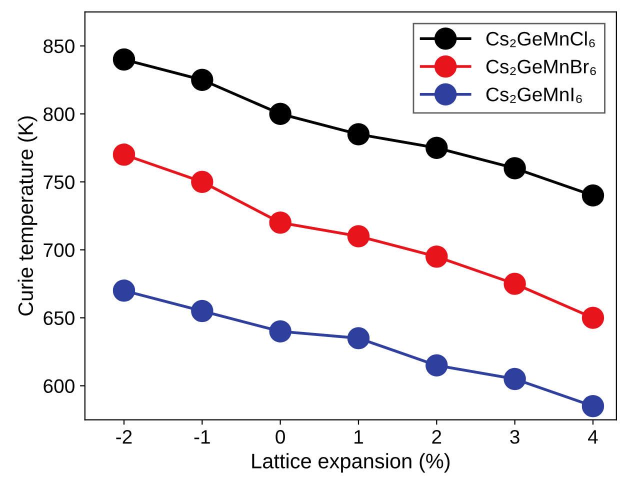 The height and width of the screenshot is (477, 629). What do you see at coordinates (124, 437) in the screenshot?
I see `x-tick-label: -2` at bounding box center [124, 437].